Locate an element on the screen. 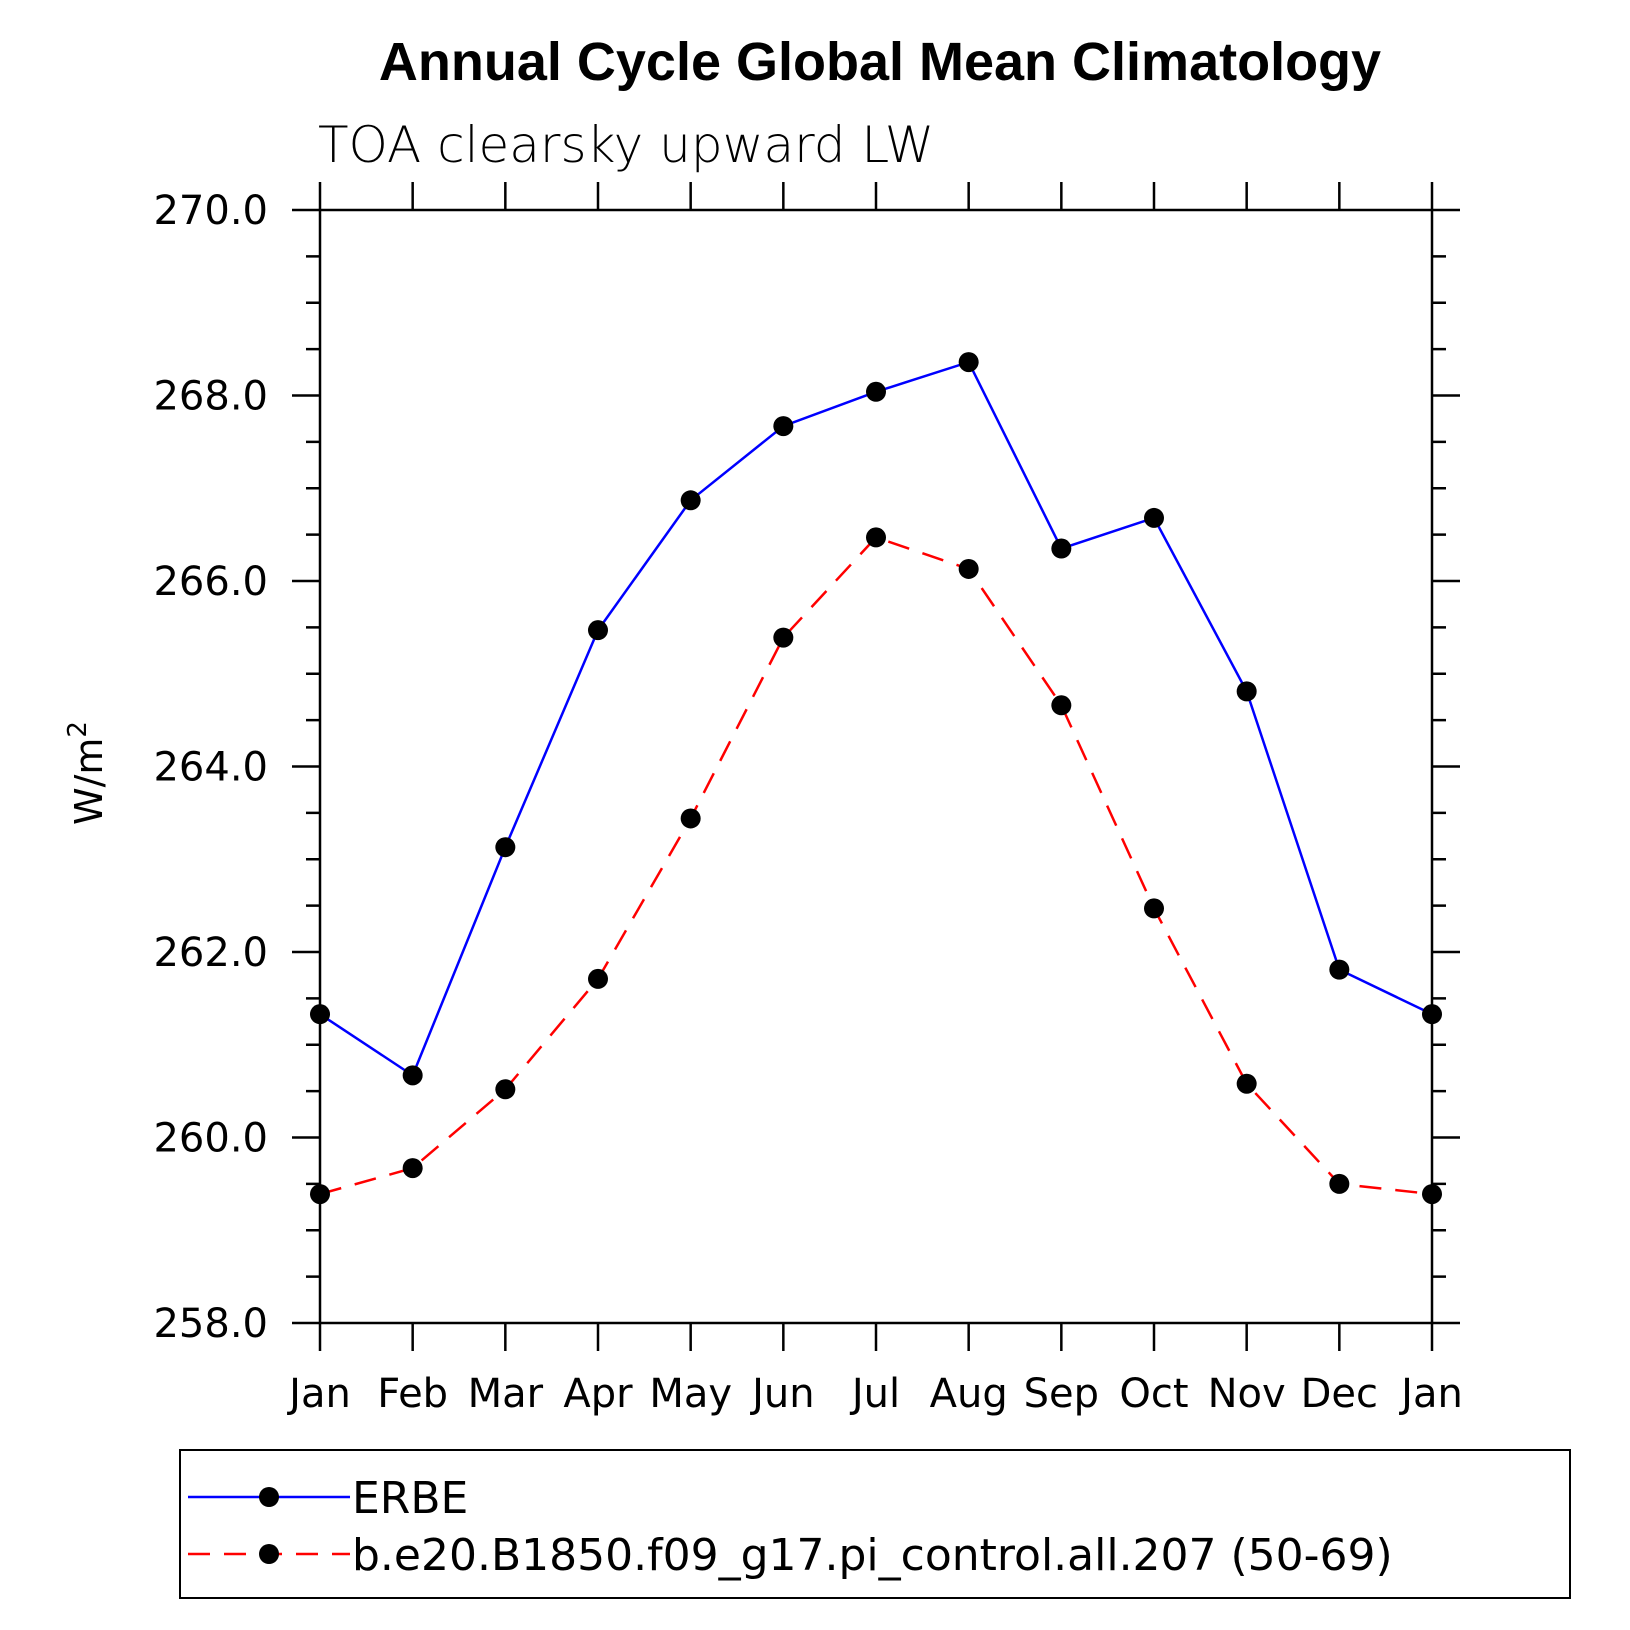 The image size is (1630, 1630). x-tick-label: Oct is located at coordinates (1153, 1394).